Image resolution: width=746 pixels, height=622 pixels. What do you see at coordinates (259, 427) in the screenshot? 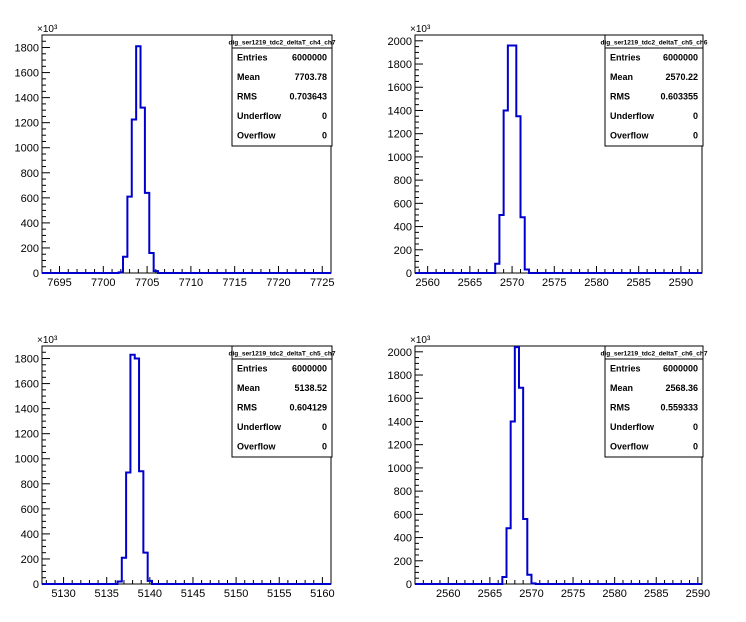
I see `stats-label-underflow: Underflow` at bounding box center [259, 427].